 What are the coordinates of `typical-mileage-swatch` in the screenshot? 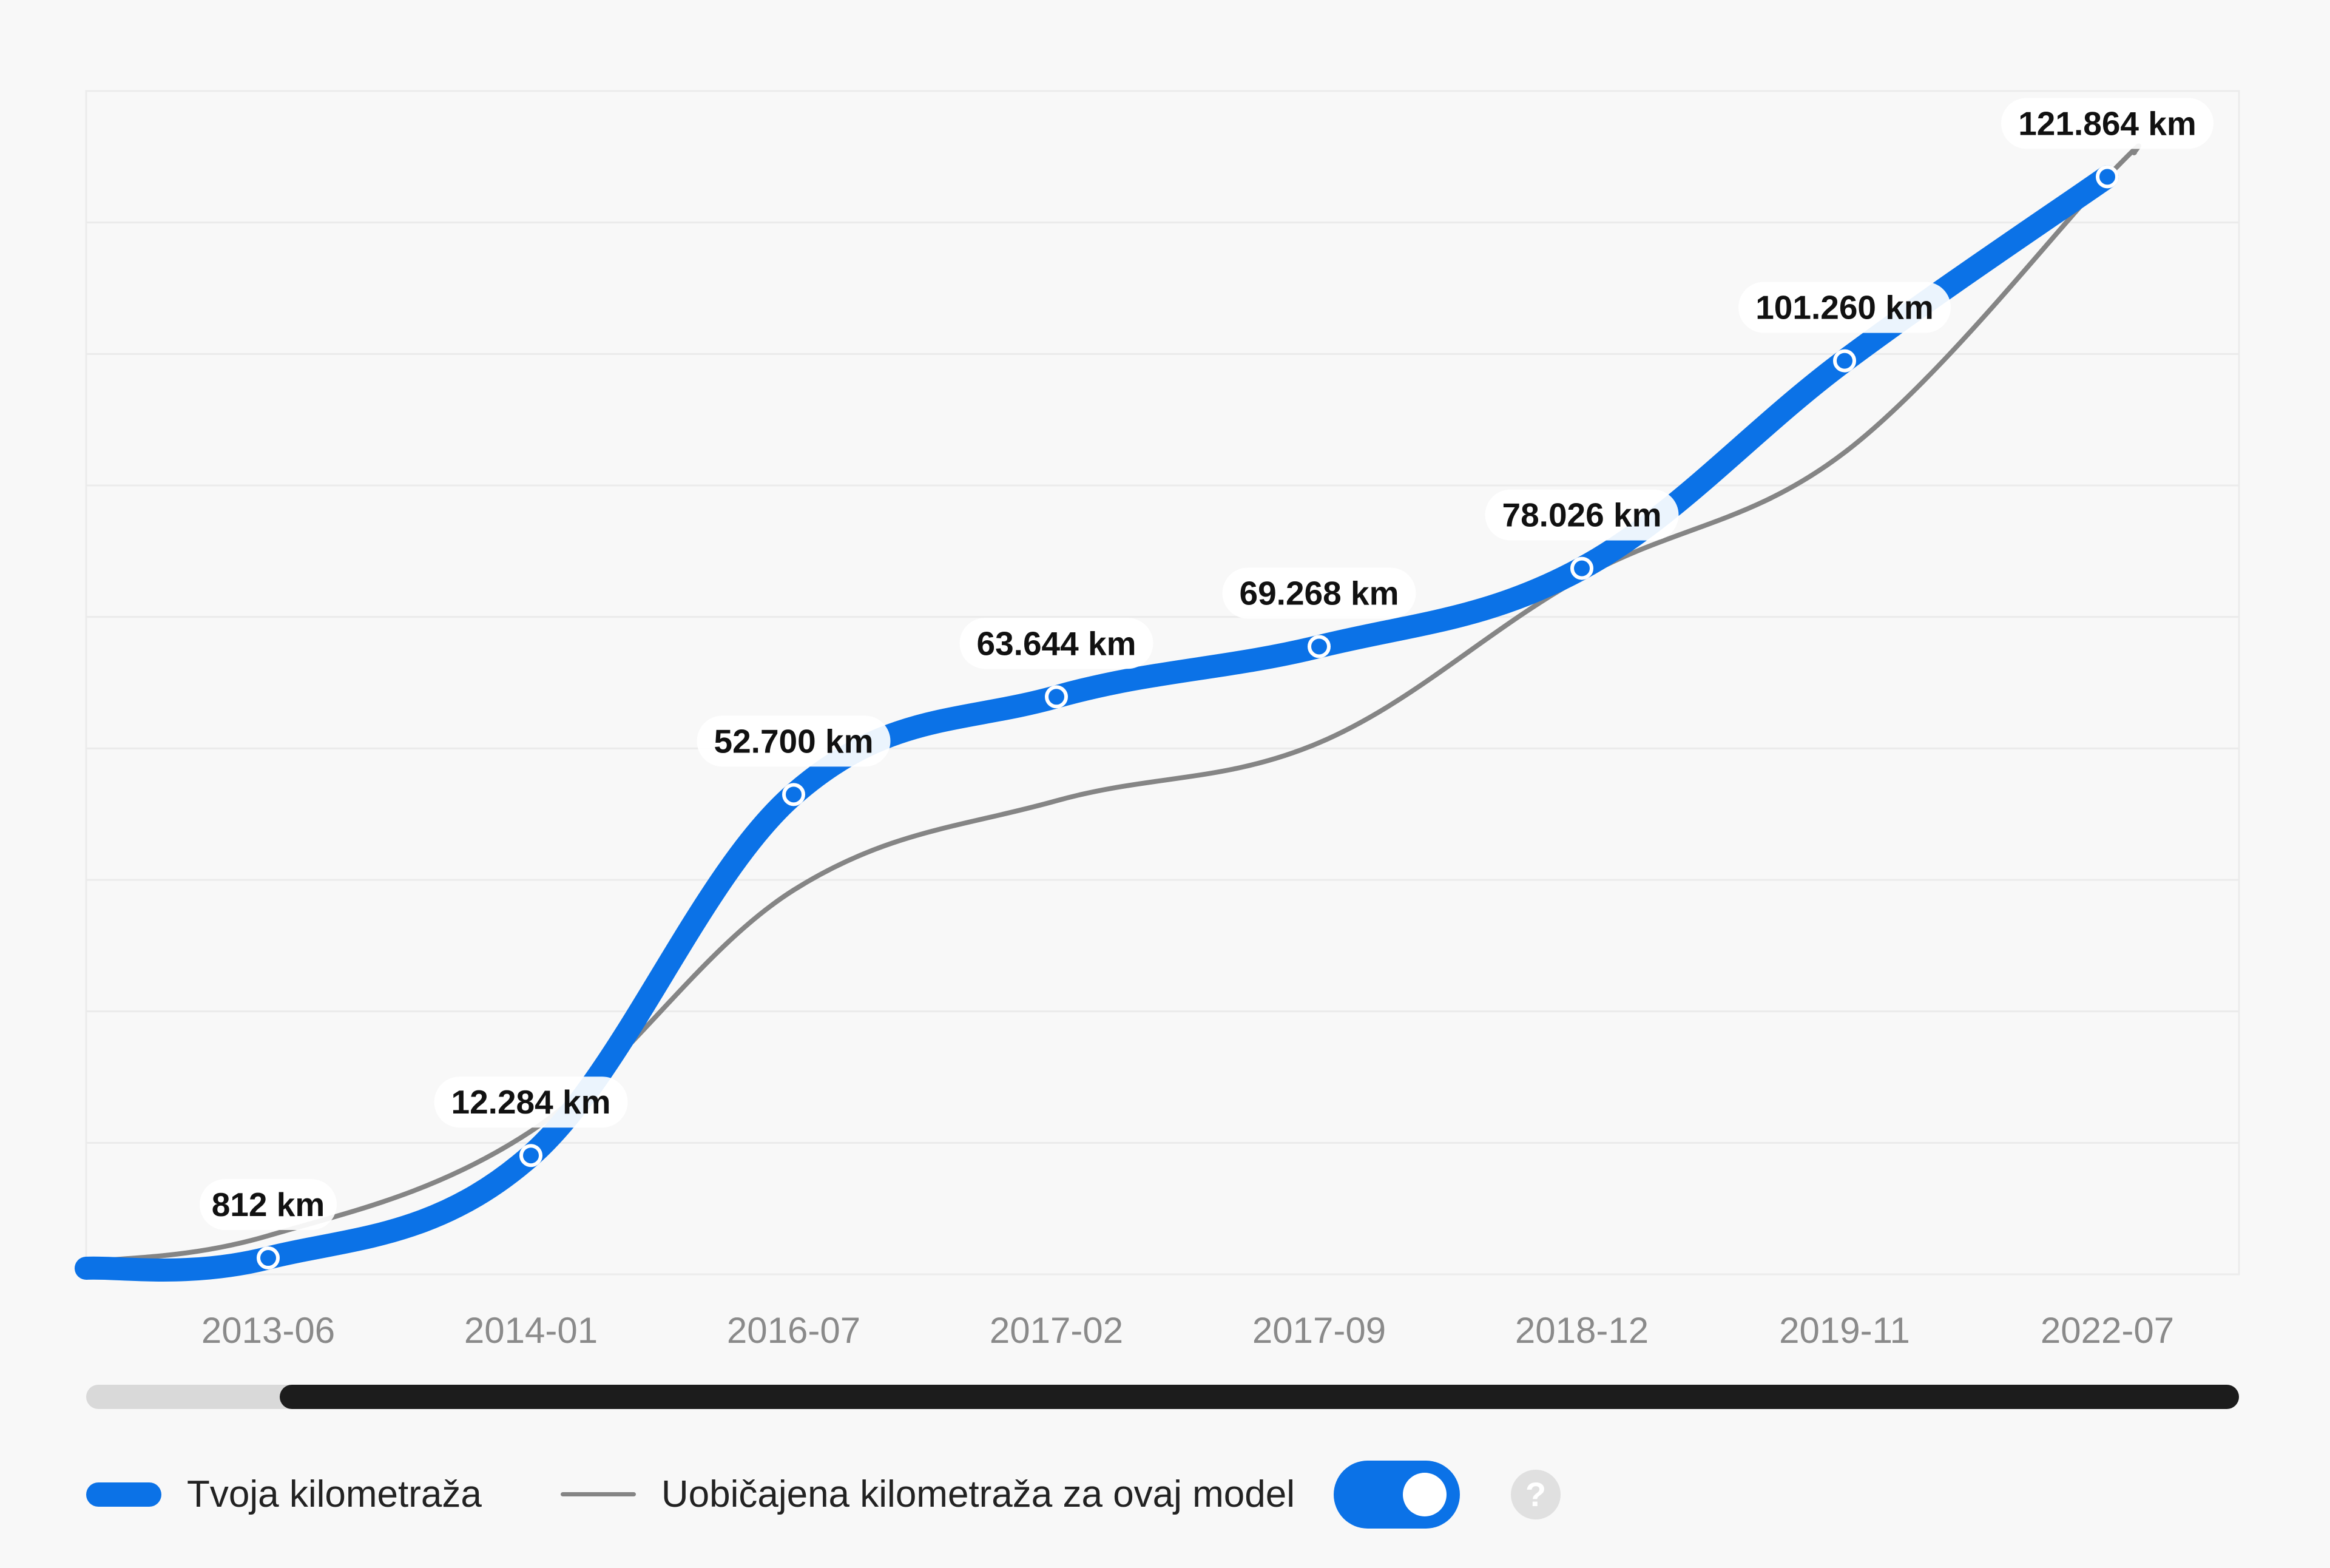 It's located at (598, 1494).